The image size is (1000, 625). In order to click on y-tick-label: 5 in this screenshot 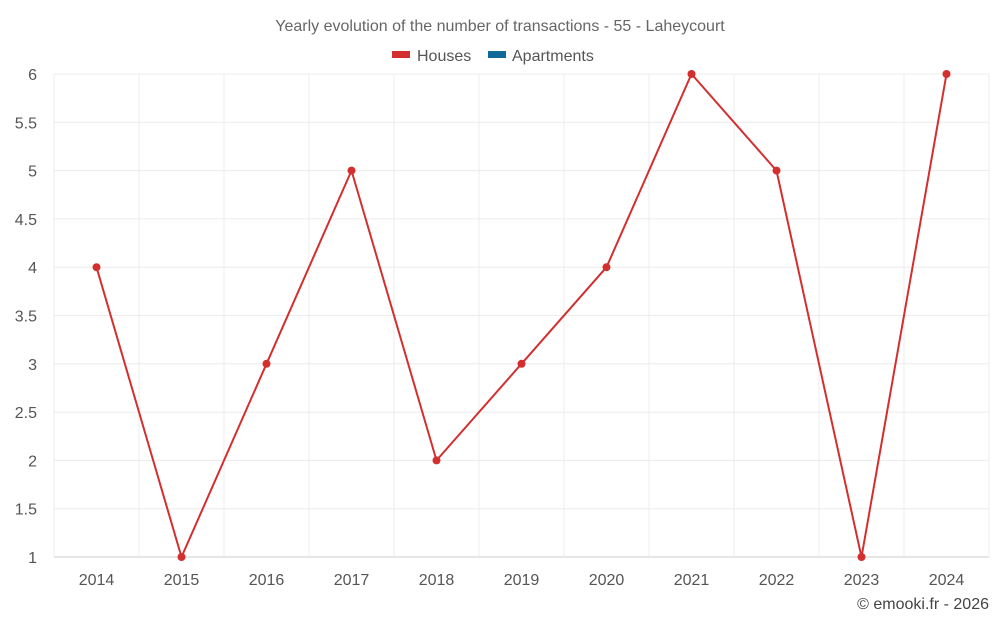, I will do `click(32, 172)`.